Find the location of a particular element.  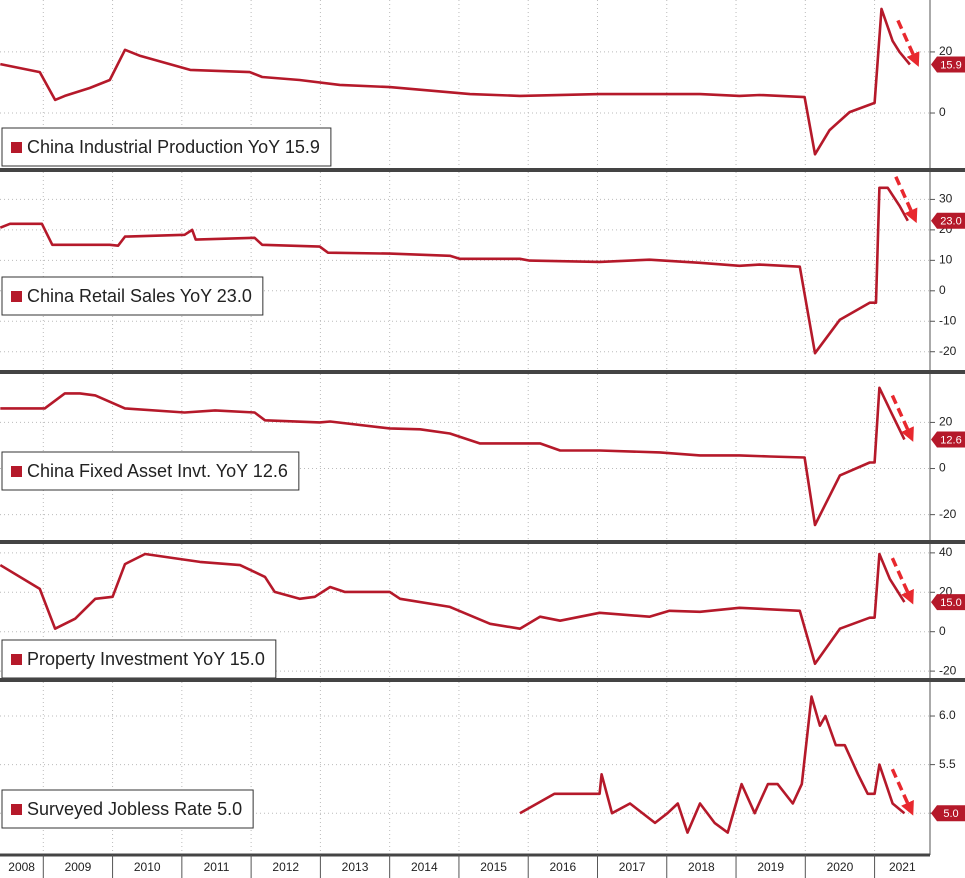

legend-label: China Retail Sales YoY 23.0 is located at coordinates (139, 296).